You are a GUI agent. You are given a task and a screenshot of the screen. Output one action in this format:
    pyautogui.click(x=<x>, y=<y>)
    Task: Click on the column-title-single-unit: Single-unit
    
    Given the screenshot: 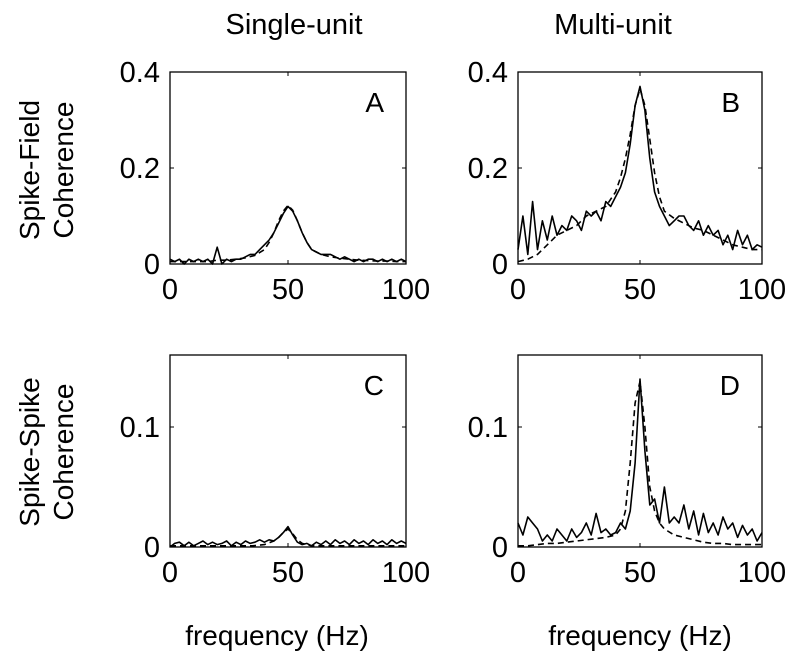 What is the action you would take?
    pyautogui.click(x=293, y=25)
    